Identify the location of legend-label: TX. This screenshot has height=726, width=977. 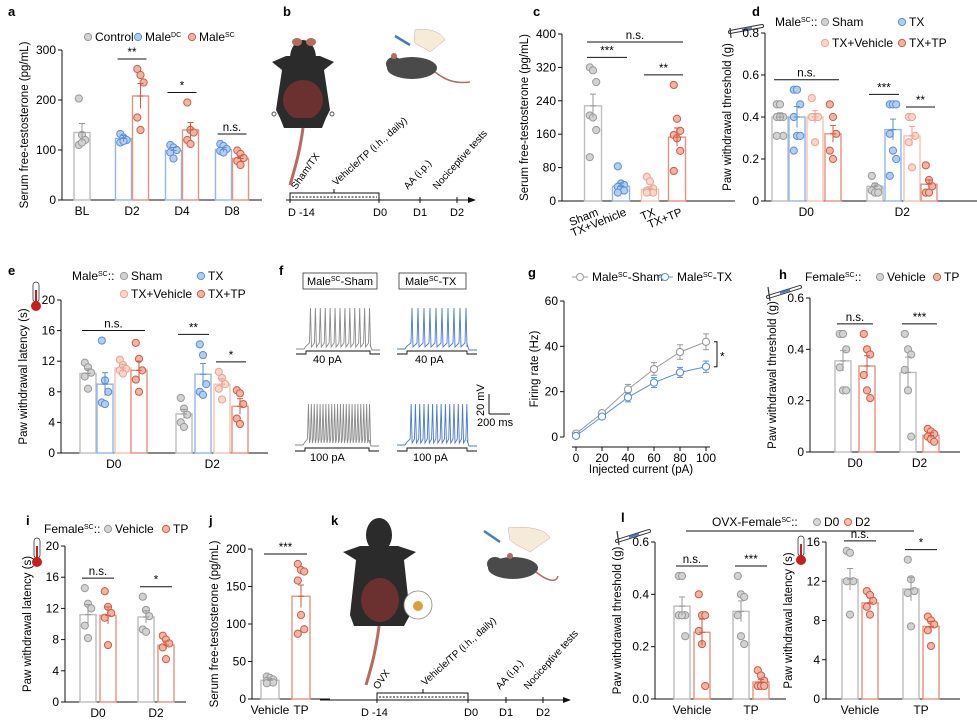
(215, 276).